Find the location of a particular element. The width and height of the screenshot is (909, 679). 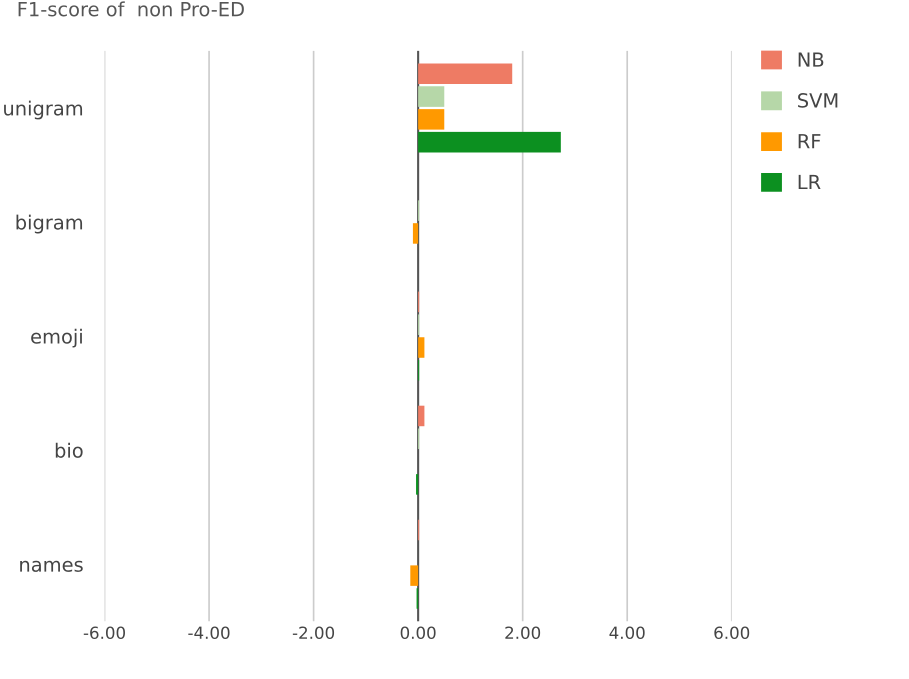

x-tick-label: -4.00 is located at coordinates (209, 633).